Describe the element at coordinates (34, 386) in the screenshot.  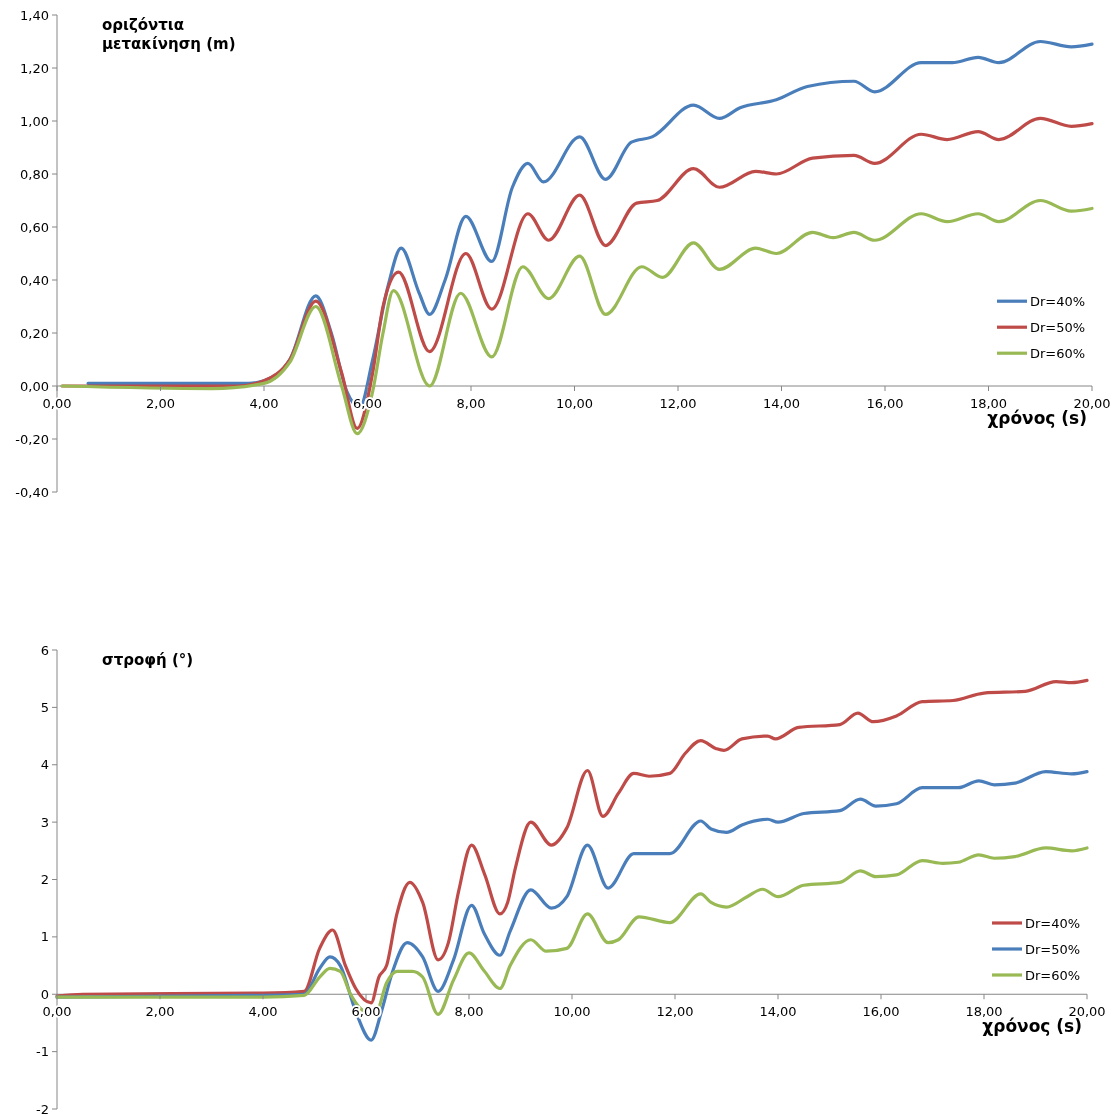
I see `y-tick-label: 0,00` at that location.